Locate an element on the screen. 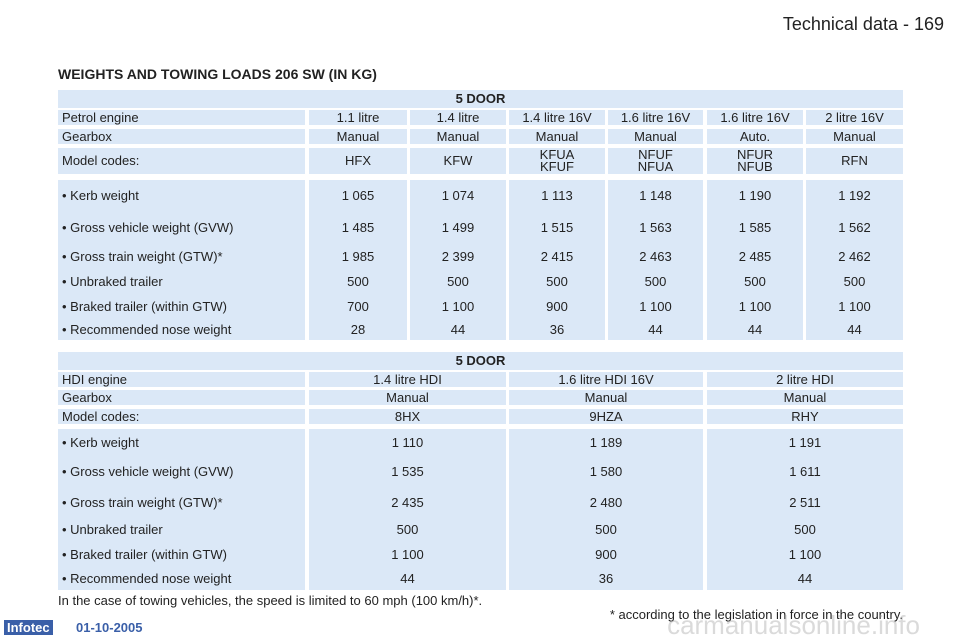 The image size is (960, 640). table-cell: 1 189 is located at coordinates (606, 442).